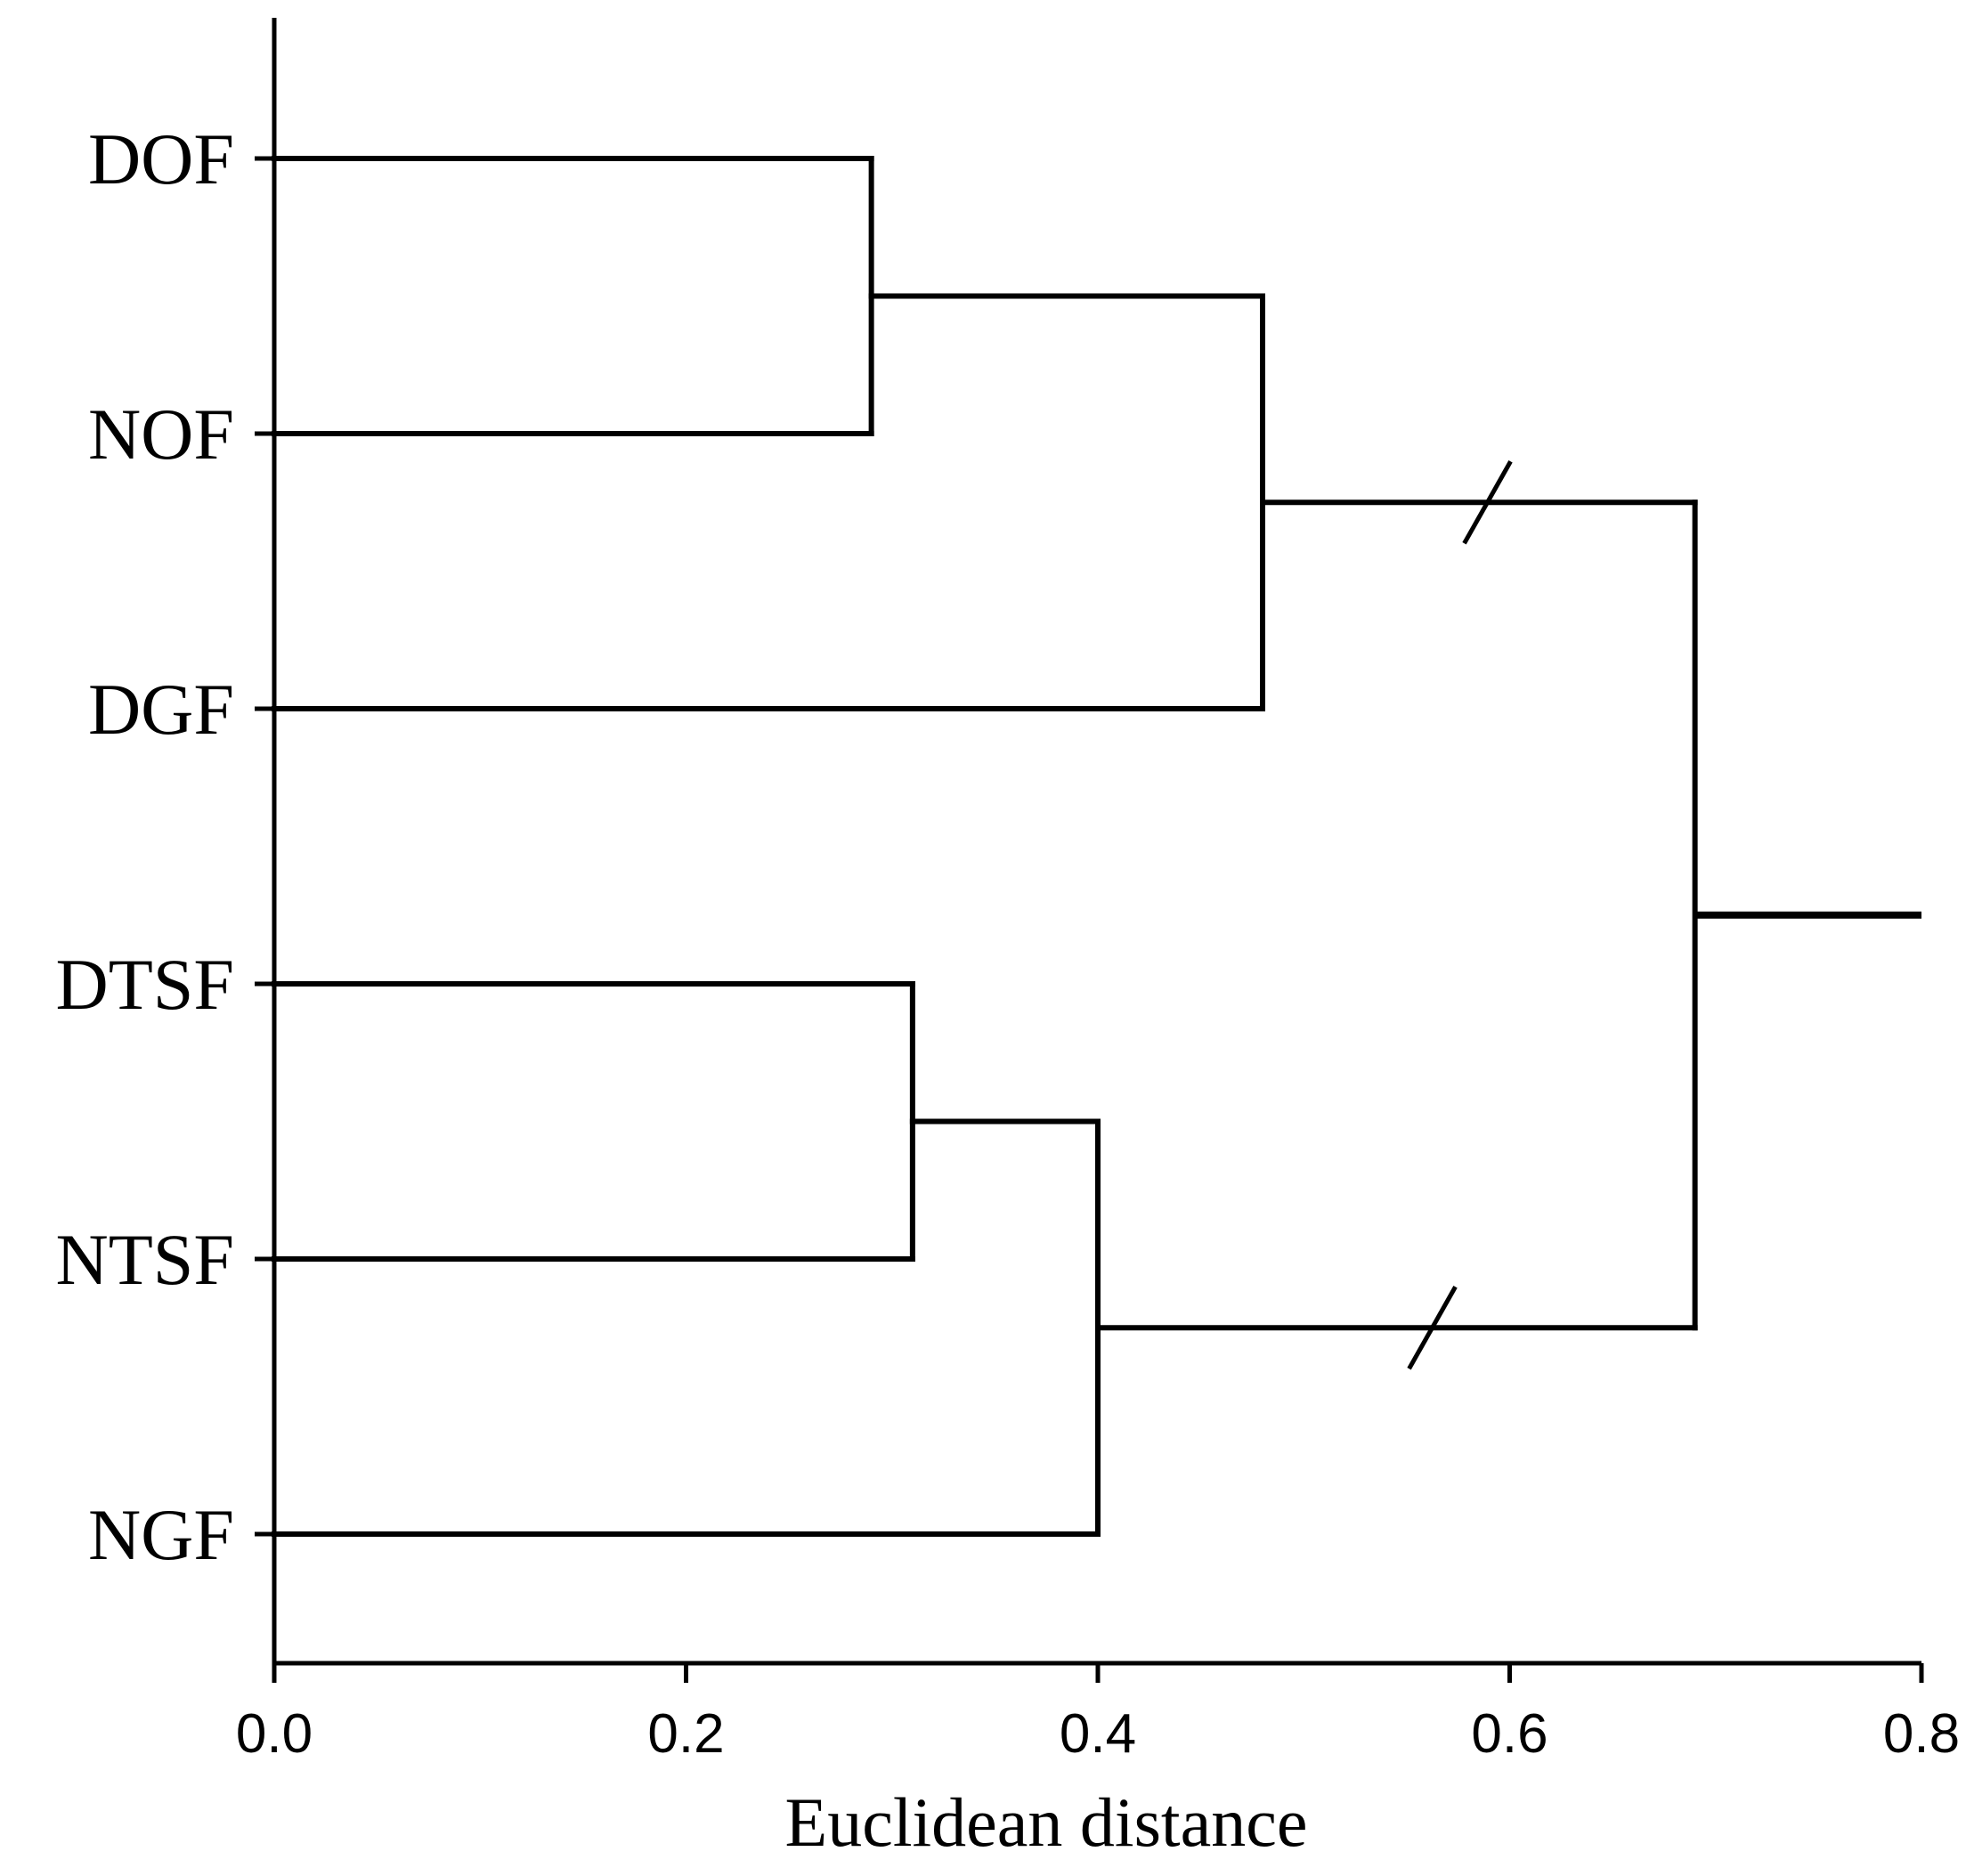 This screenshot has width=1974, height=1876. What do you see at coordinates (161, 158) in the screenshot?
I see `leaf-label-dof: DOF` at bounding box center [161, 158].